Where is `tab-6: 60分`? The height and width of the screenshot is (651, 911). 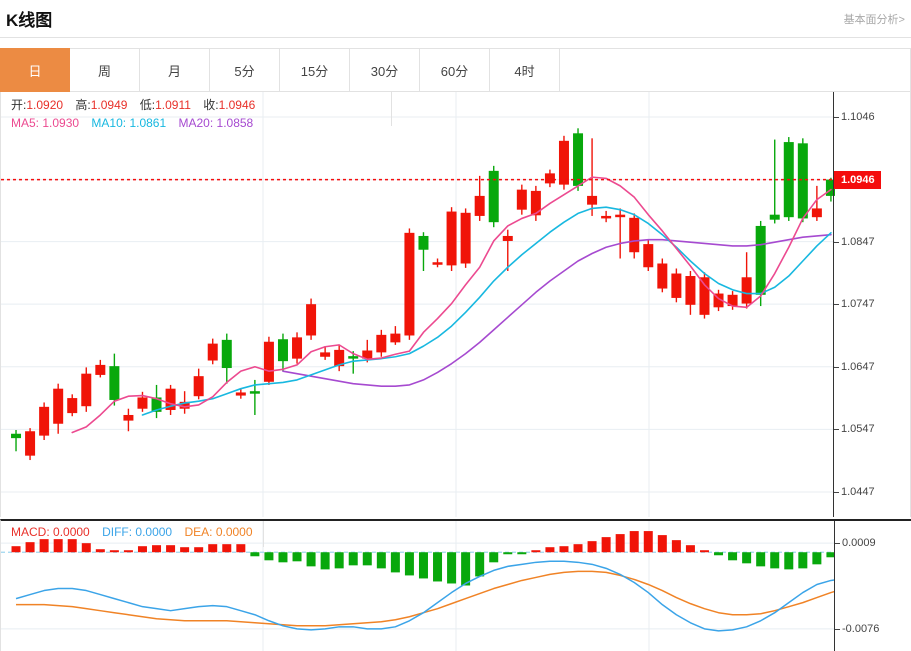 tab-6: 60分 is located at coordinates (455, 70).